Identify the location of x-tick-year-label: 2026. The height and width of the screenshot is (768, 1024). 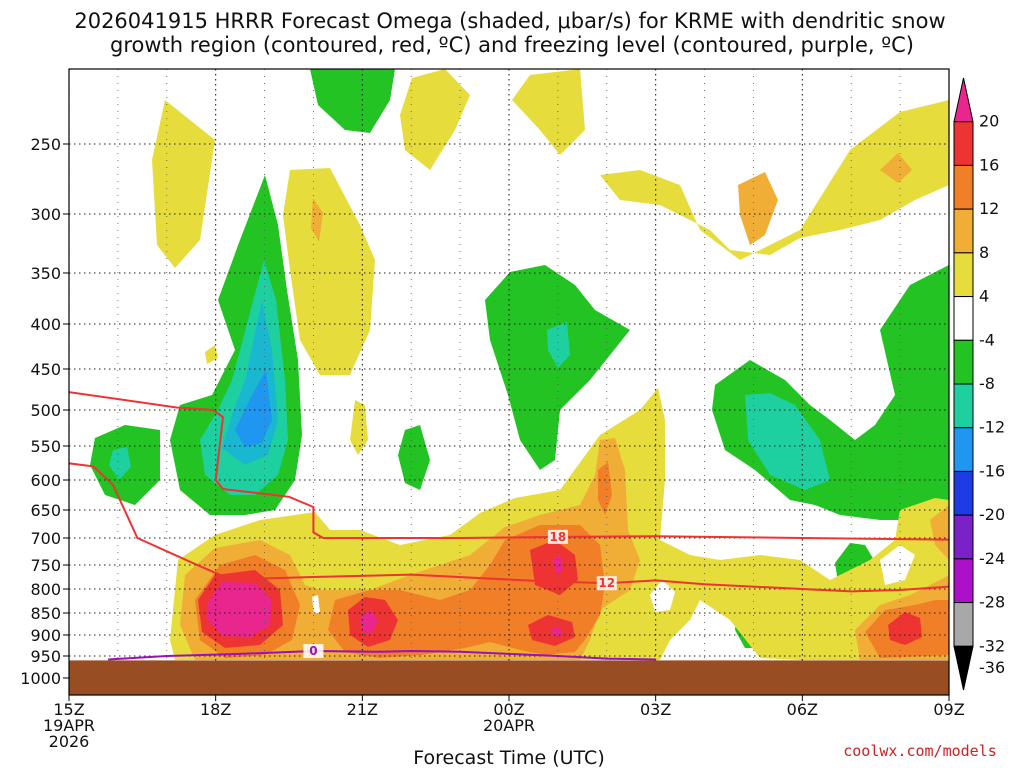
(69, 741).